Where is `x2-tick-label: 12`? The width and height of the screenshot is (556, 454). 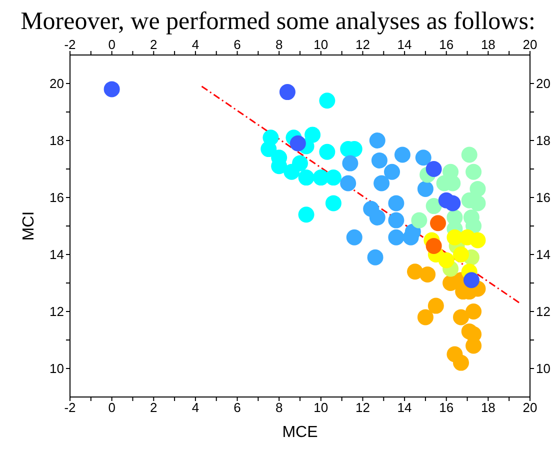
x2-tick-label: 12 is located at coordinates (362, 408).